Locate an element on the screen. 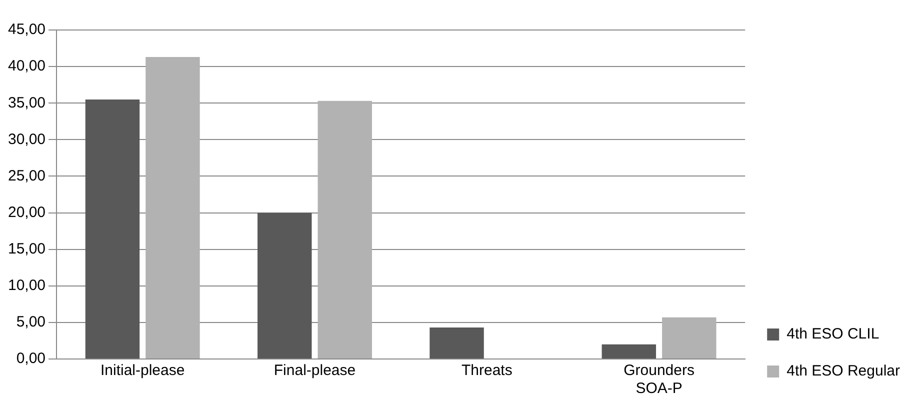  y-tick-label: 20,00 is located at coordinates (27, 212).